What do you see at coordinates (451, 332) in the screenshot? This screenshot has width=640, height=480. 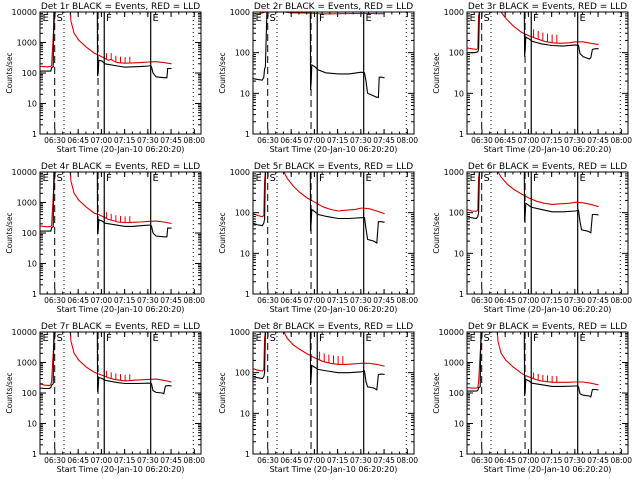 I see `y-tick-label: 10000` at bounding box center [451, 332].